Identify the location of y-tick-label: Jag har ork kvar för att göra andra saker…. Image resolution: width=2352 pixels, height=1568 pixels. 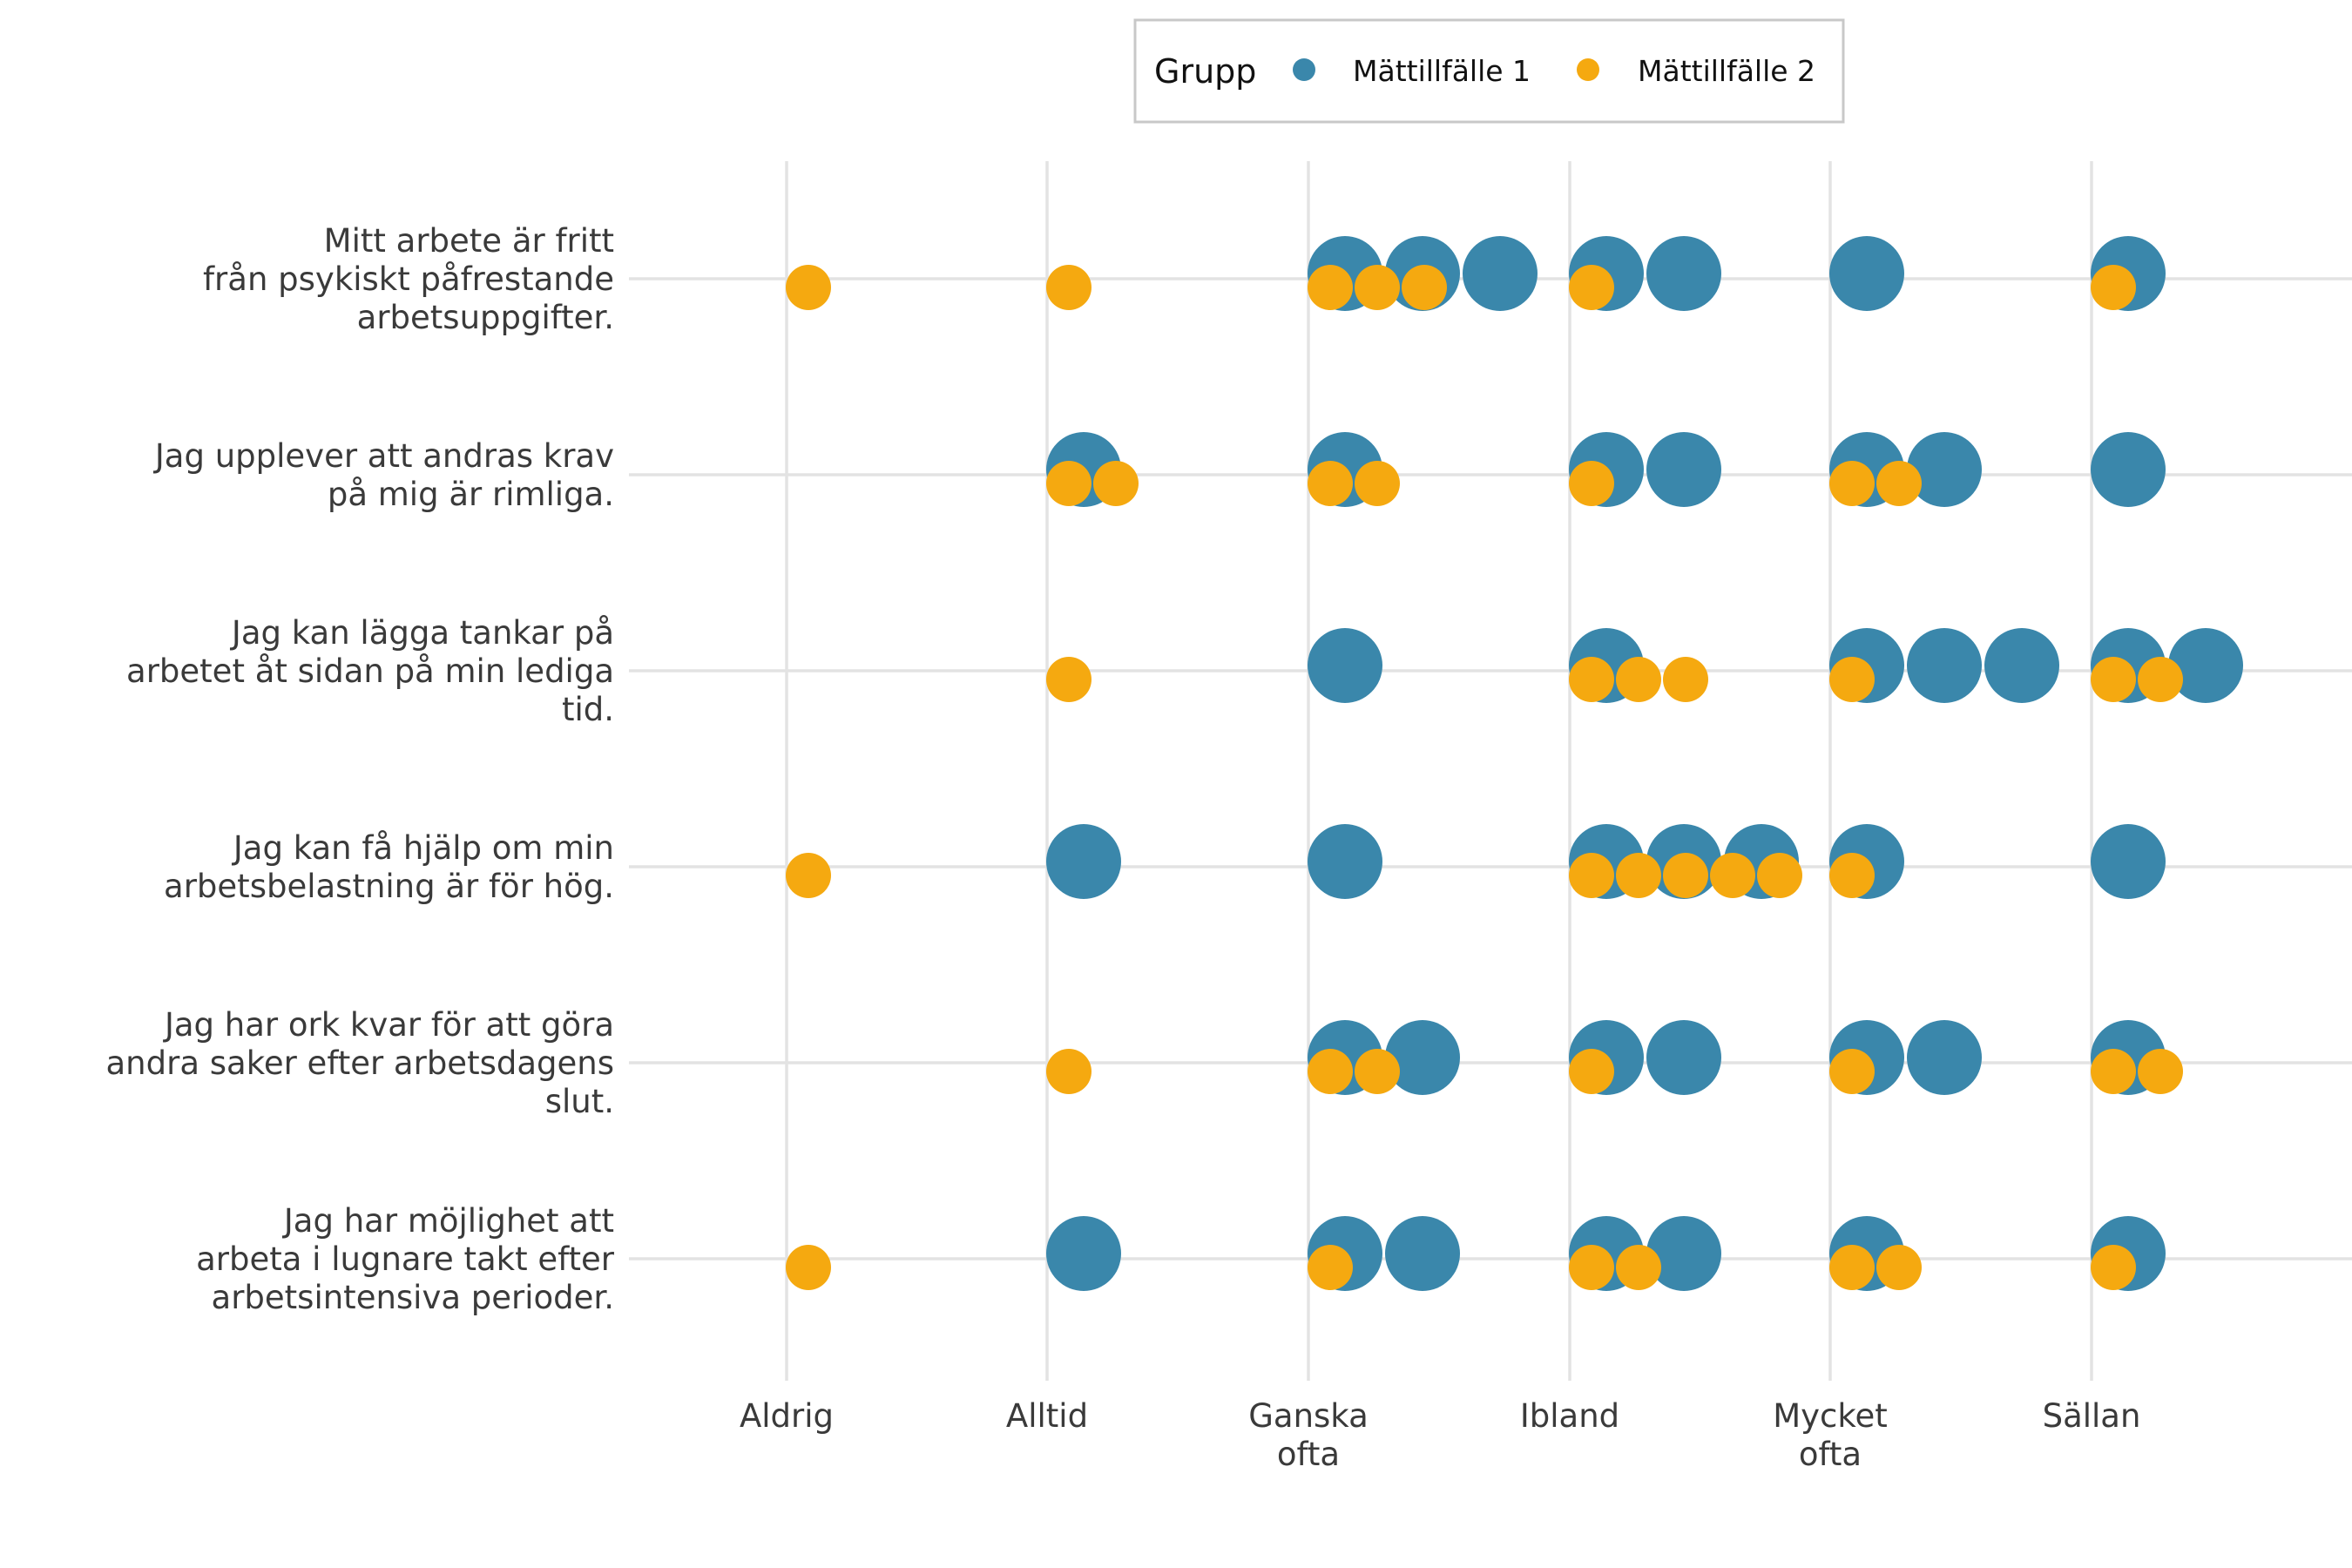
(361, 1063).